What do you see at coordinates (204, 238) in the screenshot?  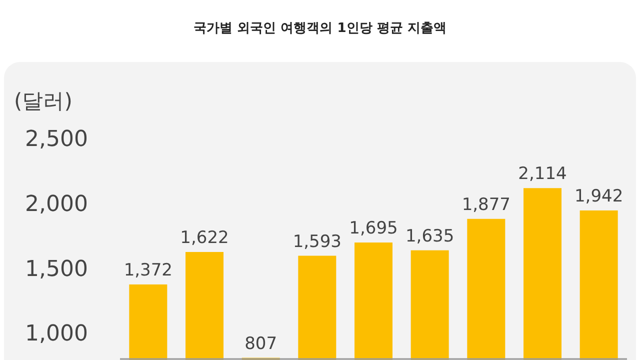 I see `data-label: 1,622` at bounding box center [204, 238].